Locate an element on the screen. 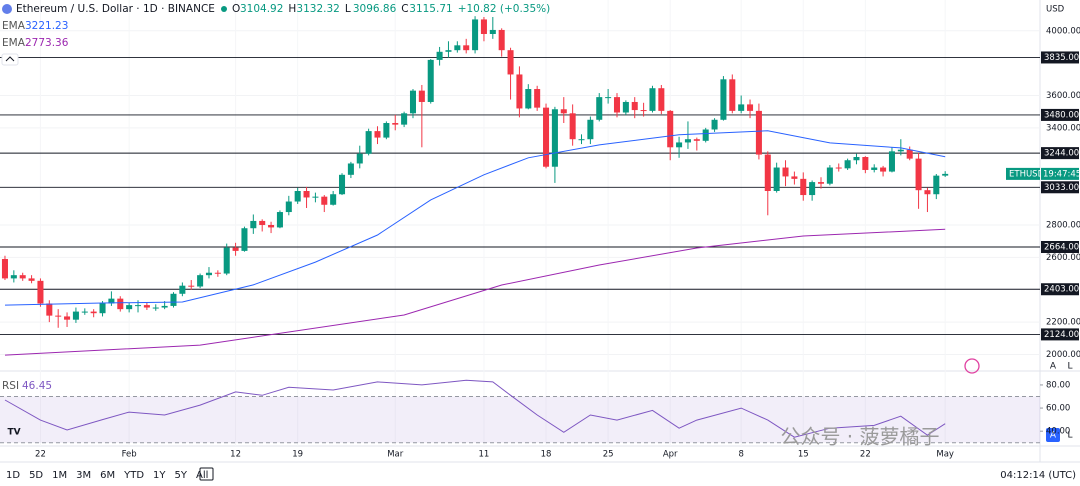 This screenshot has height=486, width=1080. range-button: 6M is located at coordinates (107, 475).